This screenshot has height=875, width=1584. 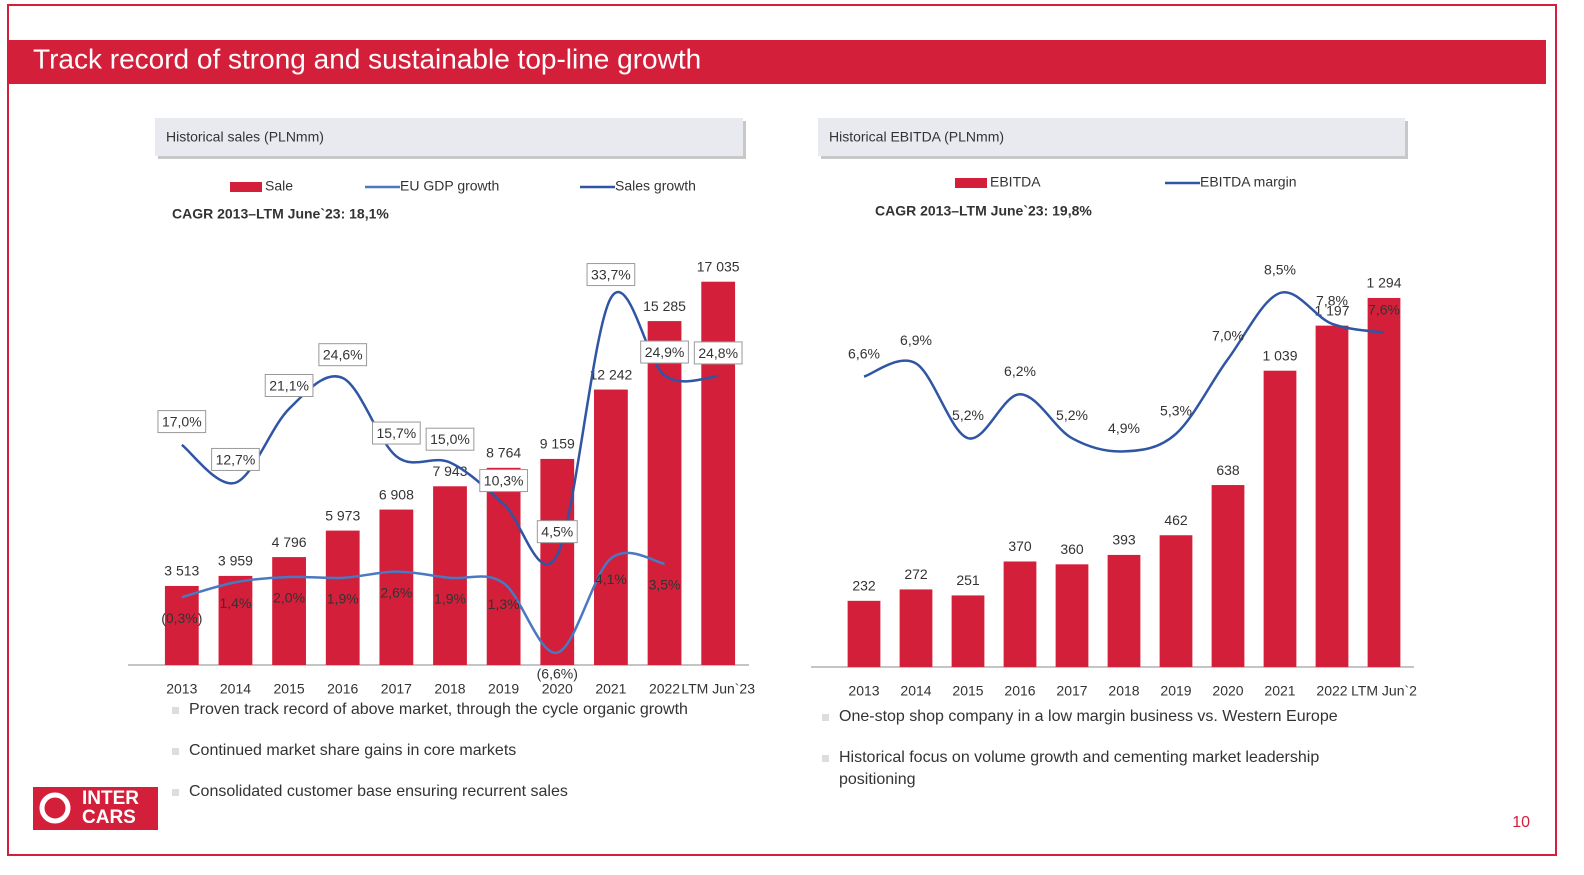 I want to click on legend-label: Sales growth, so click(x=655, y=186).